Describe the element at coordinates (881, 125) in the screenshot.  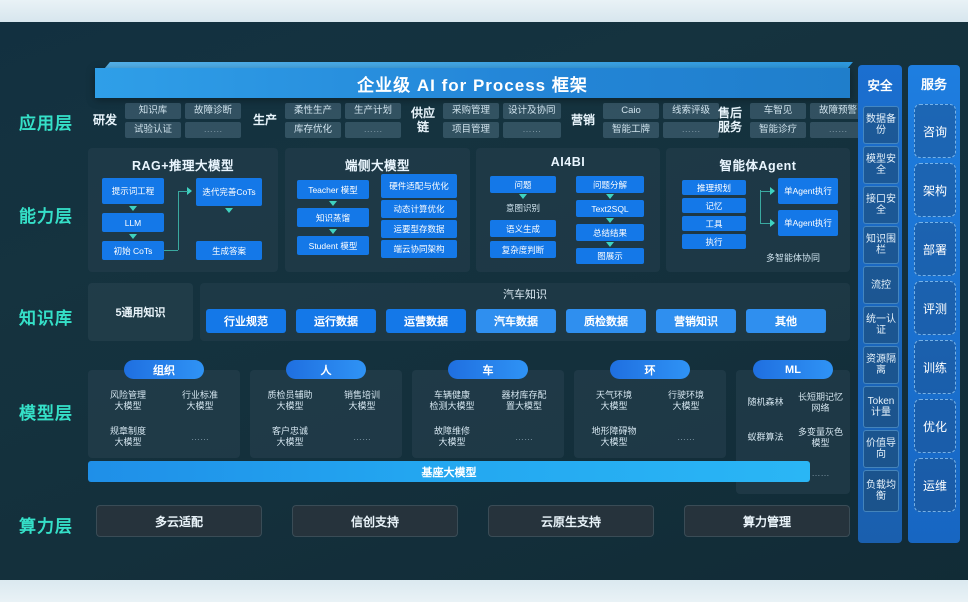
I see `security-item-data-backup: 数据备份` at that location.